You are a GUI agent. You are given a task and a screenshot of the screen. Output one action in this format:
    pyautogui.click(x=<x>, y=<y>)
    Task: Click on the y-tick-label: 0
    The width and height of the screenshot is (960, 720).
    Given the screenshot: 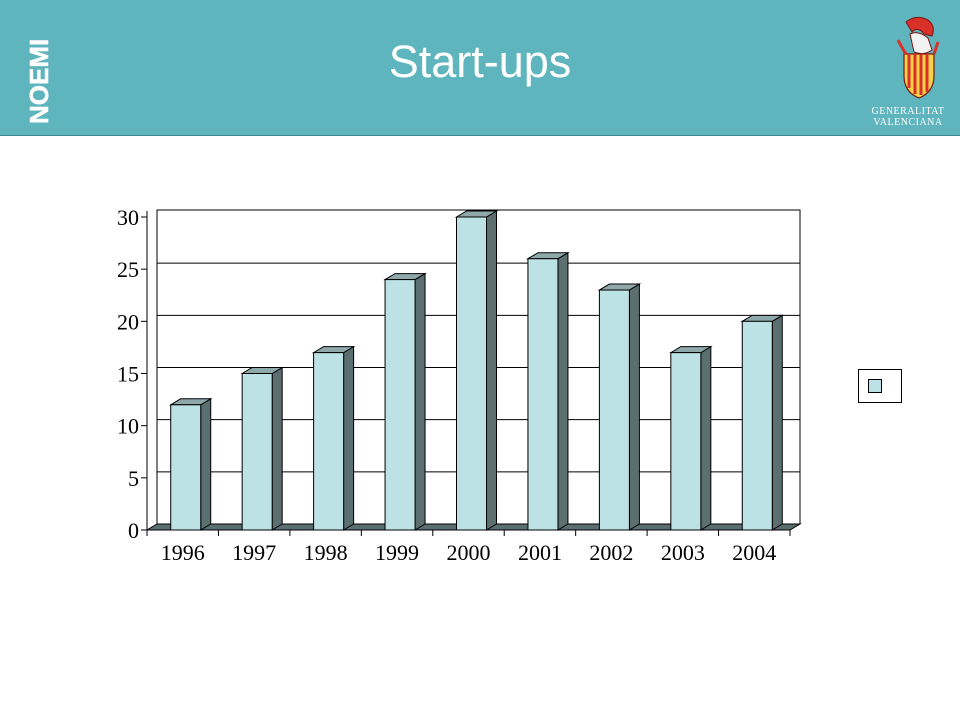 What is the action you would take?
    pyautogui.click(x=133, y=530)
    